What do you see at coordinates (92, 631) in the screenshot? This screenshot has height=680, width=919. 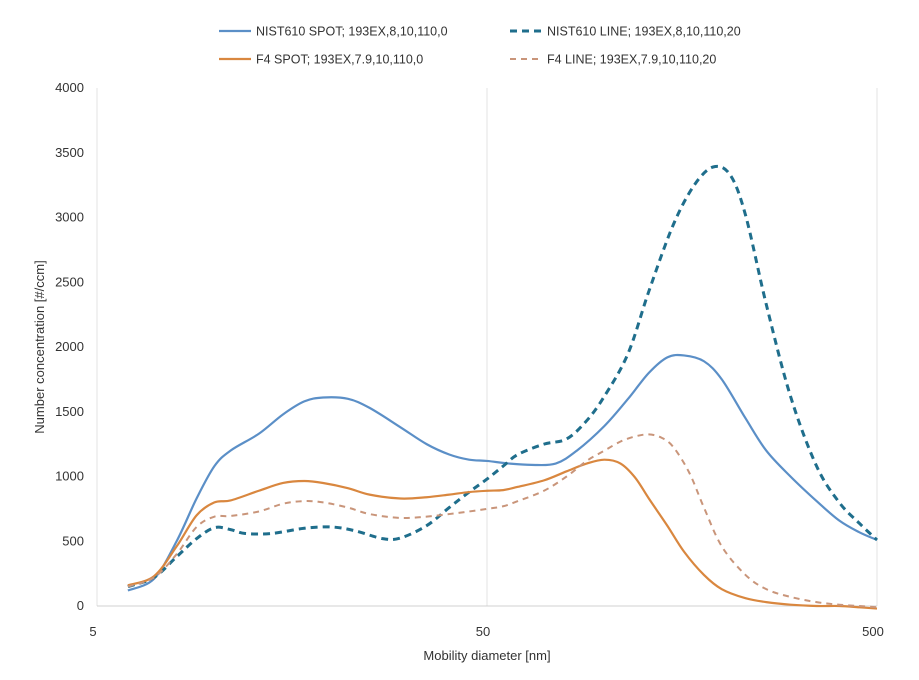 I see `x-tick-label: 5` at bounding box center [92, 631].